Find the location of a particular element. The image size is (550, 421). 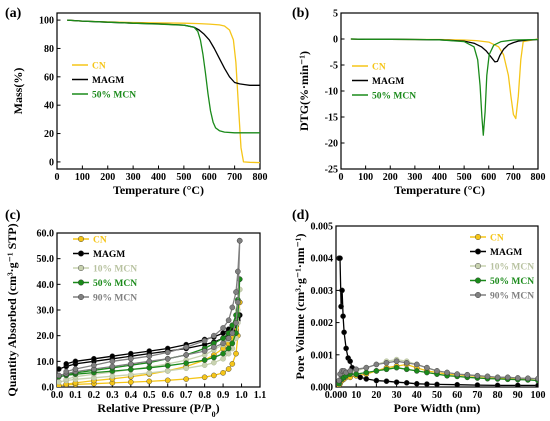

legend-entry: 50% MCN is located at coordinates (384, 97).